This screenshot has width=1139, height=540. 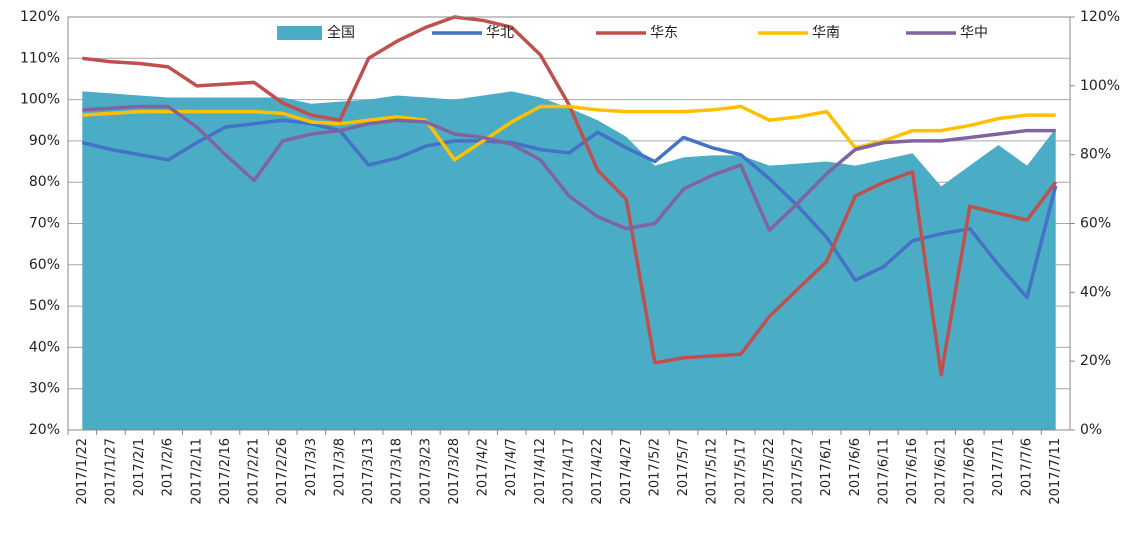 What do you see at coordinates (454, 471) in the screenshot?
I see `x-tick-label: 2017/3/28` at bounding box center [454, 471].